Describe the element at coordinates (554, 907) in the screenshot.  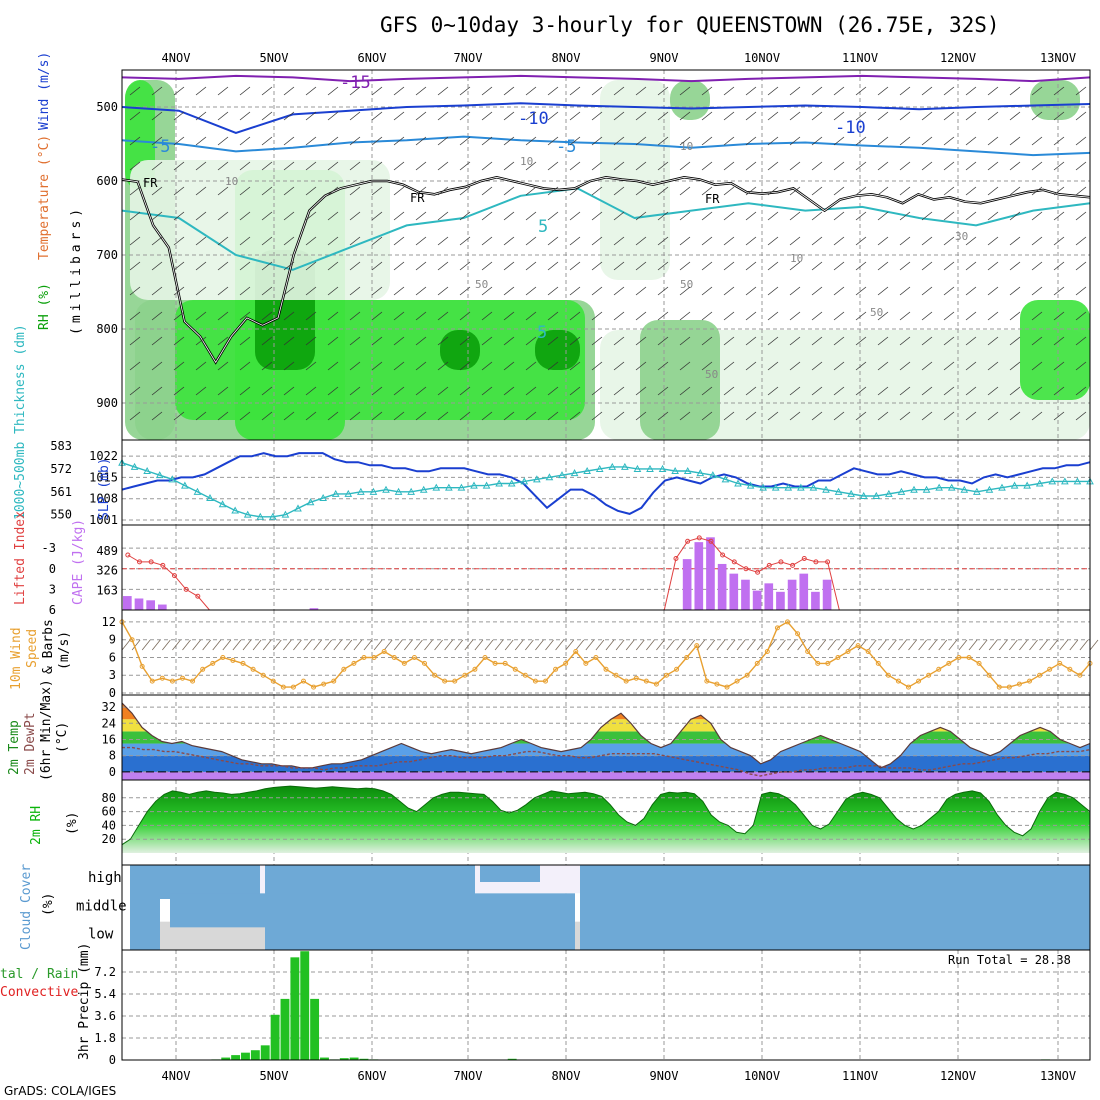
I see `cloud-panel: high middle low Cloud Cover (%)` at that location.